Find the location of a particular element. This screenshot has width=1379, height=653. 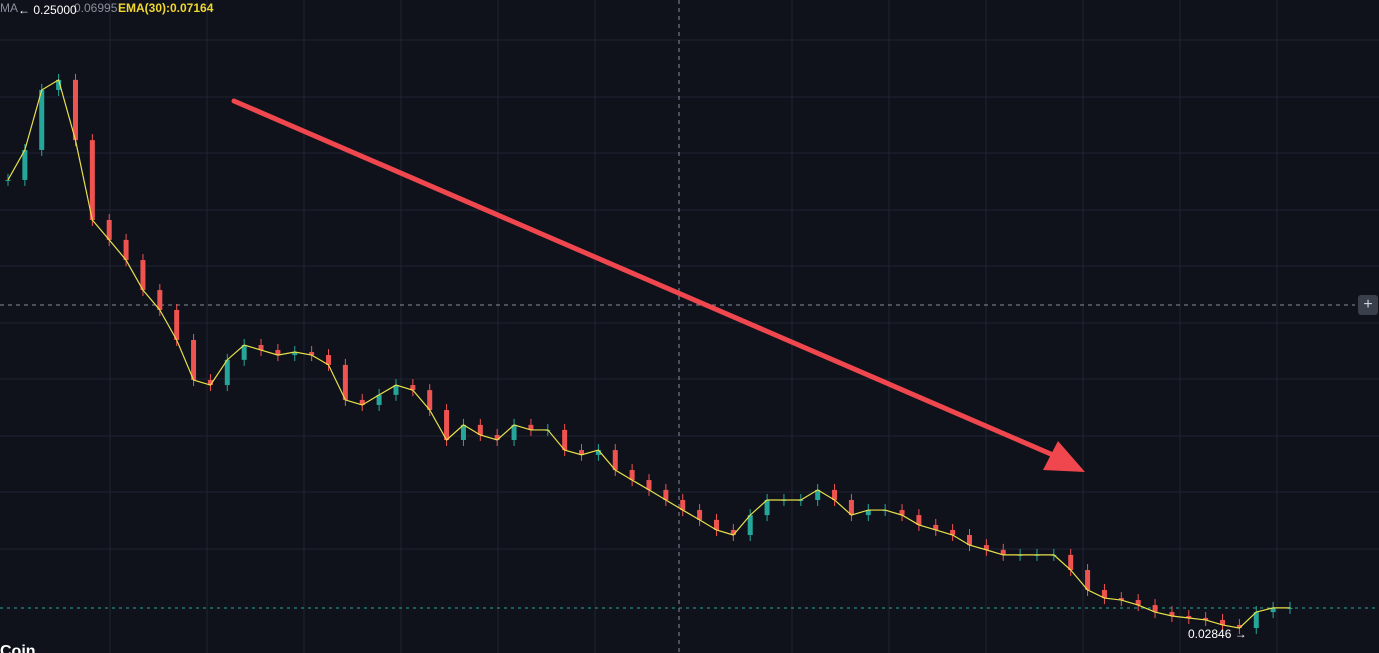

ma-value: 0.06995 is located at coordinates (96, 8).